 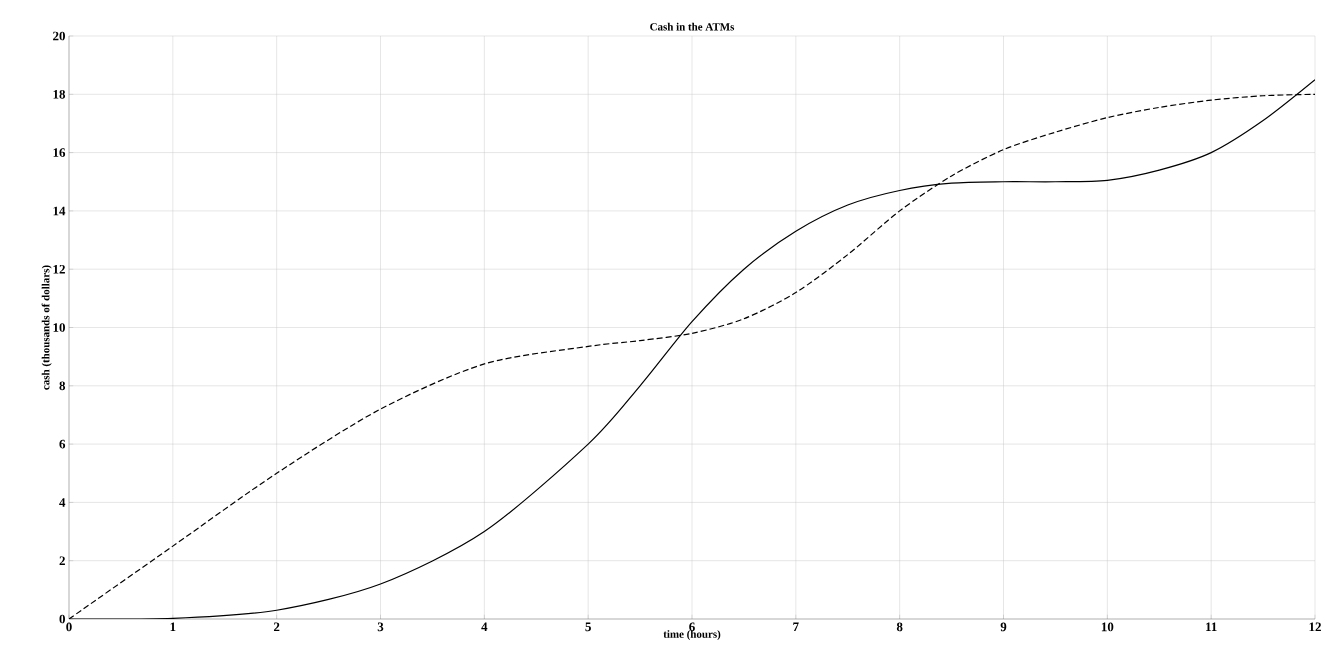 What do you see at coordinates (796, 626) in the screenshot?
I see `x-tick-label: 7` at bounding box center [796, 626].